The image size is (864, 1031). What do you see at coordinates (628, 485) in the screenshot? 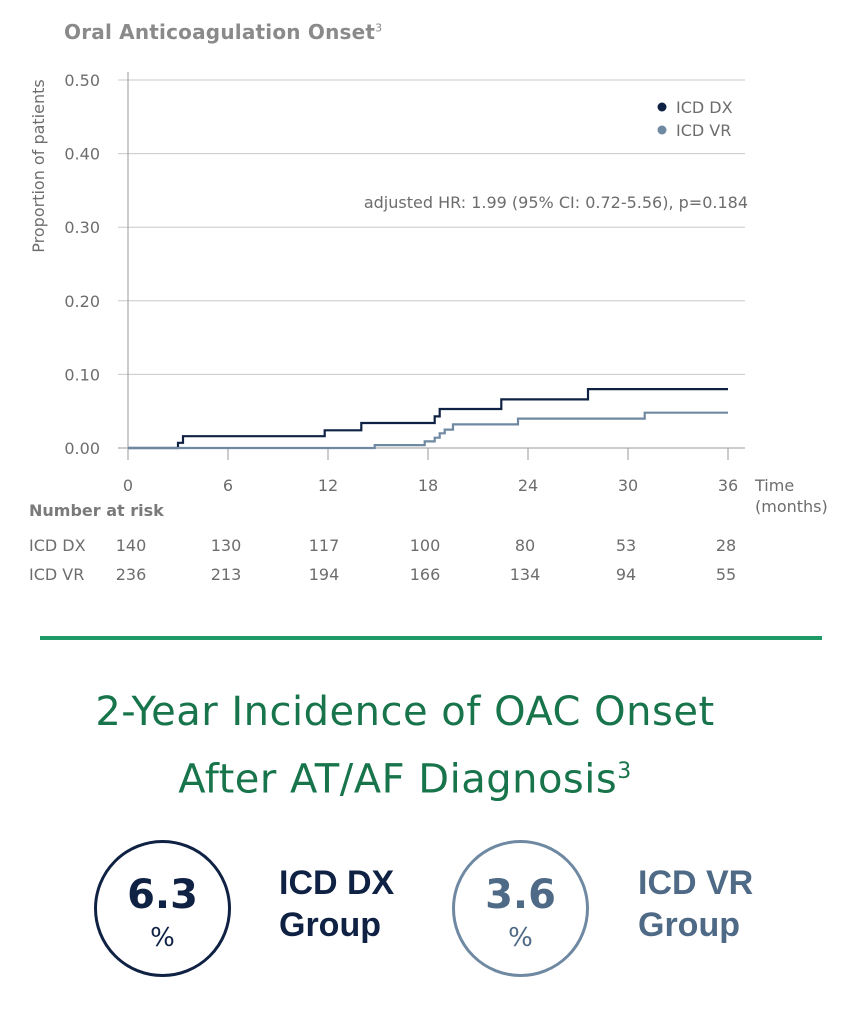
I see `x-tick-label: 30` at bounding box center [628, 485].